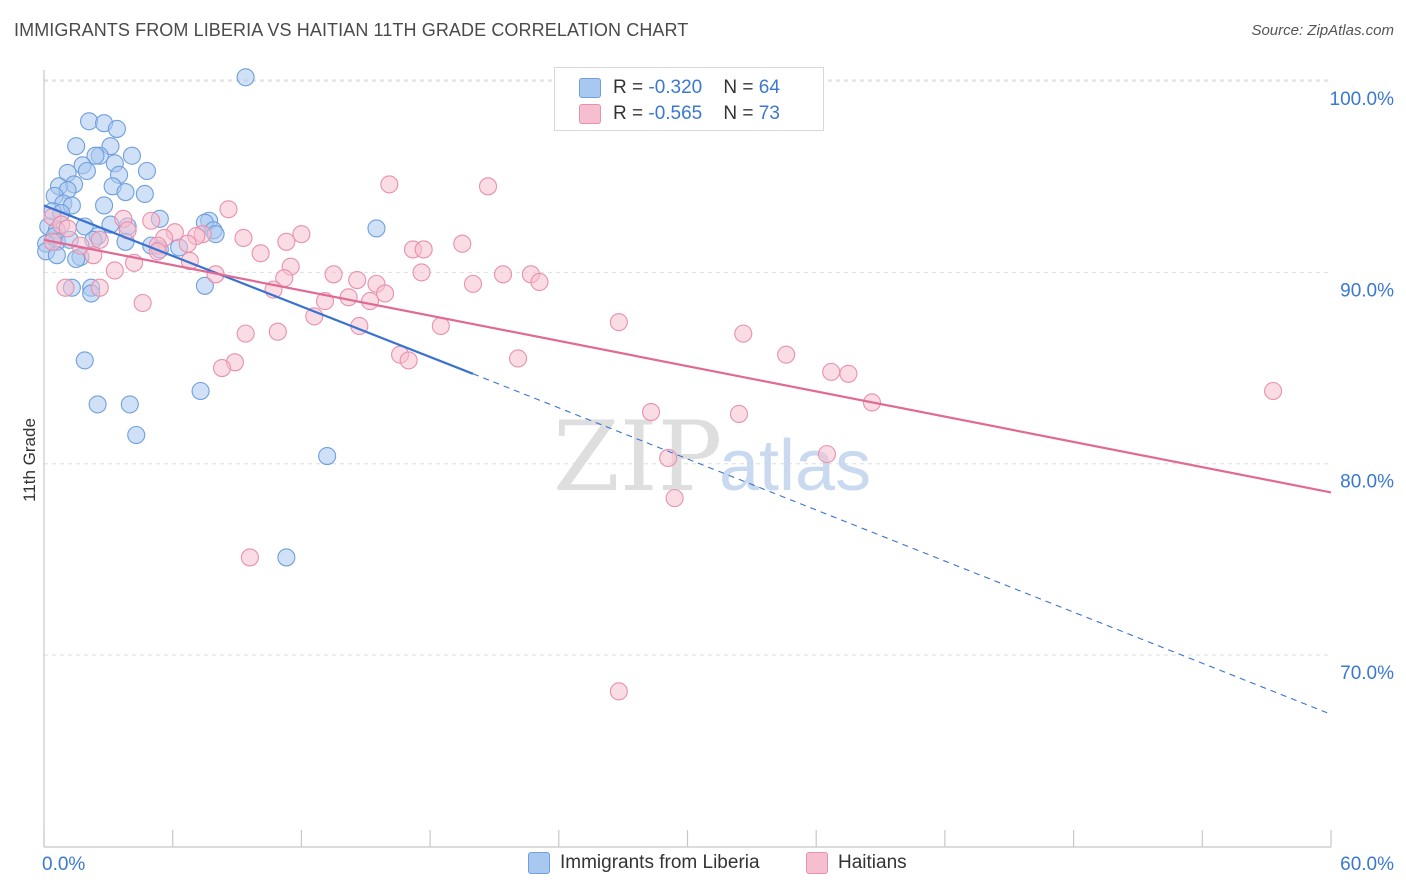 The width and height of the screenshot is (1406, 892). I want to click on bottom-legend-label-liberia: Immigrants from Liberia, so click(660, 862).